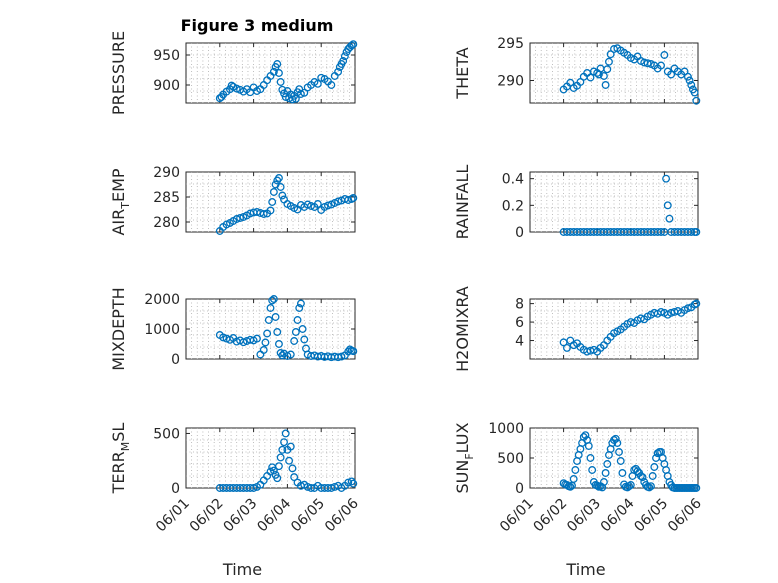 The width and height of the screenshot is (778, 583). What do you see at coordinates (510, 44) in the screenshot?
I see `y-tick-label: 295` at bounding box center [510, 44].